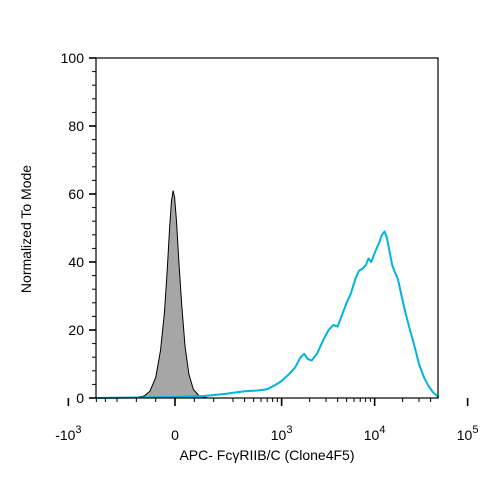 The height and width of the screenshot is (480, 486). Describe the element at coordinates (468, 433) in the screenshot. I see `x-tick-label: 10⁵` at that location.